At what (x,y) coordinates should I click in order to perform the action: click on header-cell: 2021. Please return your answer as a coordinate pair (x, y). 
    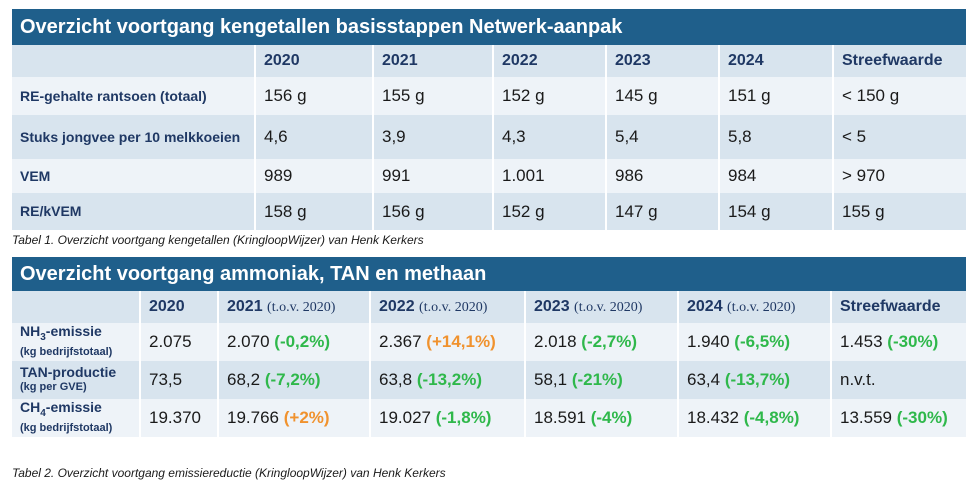
    Looking at the image, I should click on (432, 61).